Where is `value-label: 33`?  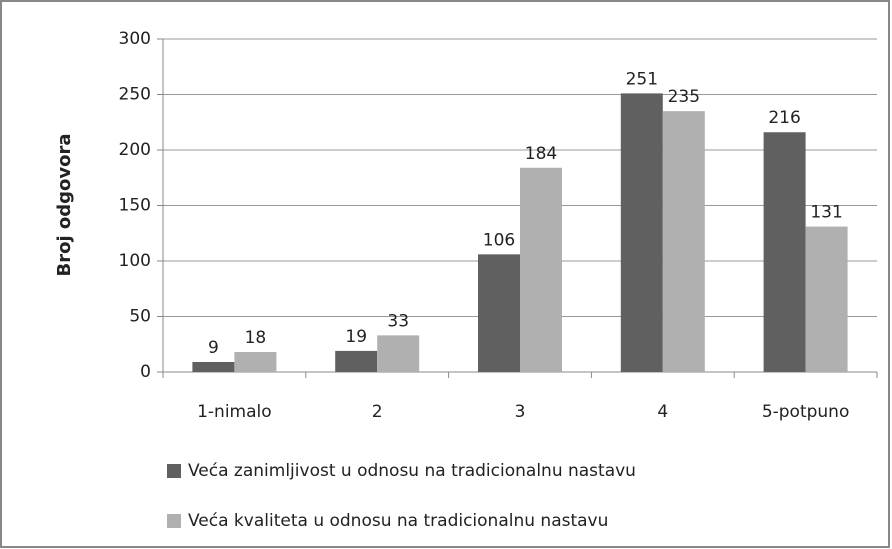
value-label: 33 is located at coordinates (398, 321).